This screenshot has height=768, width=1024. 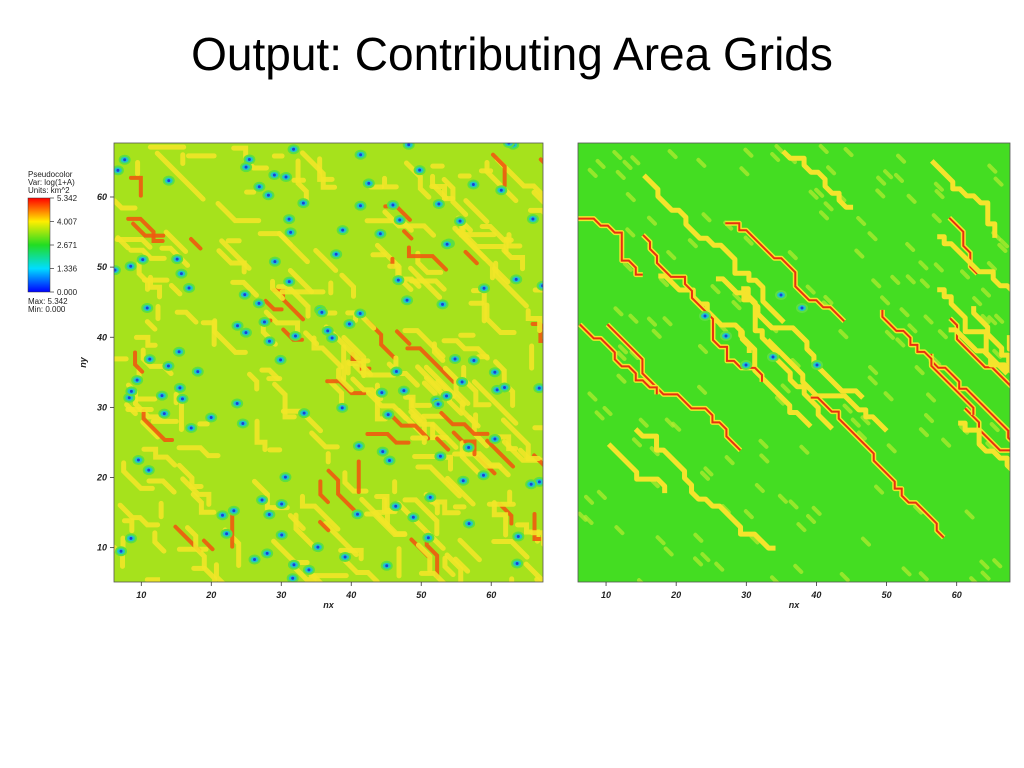 I want to click on x-axis-label: nx, so click(x=328, y=605).